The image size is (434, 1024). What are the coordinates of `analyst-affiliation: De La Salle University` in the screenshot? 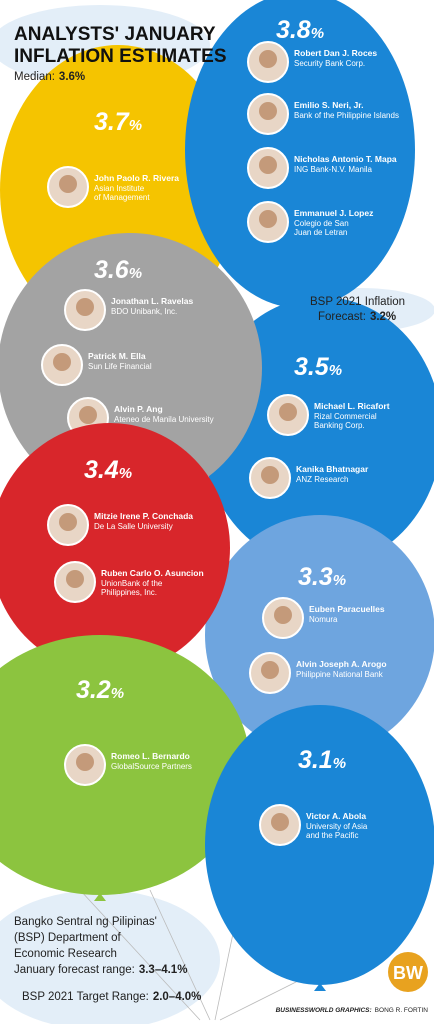 It's located at (133, 526).